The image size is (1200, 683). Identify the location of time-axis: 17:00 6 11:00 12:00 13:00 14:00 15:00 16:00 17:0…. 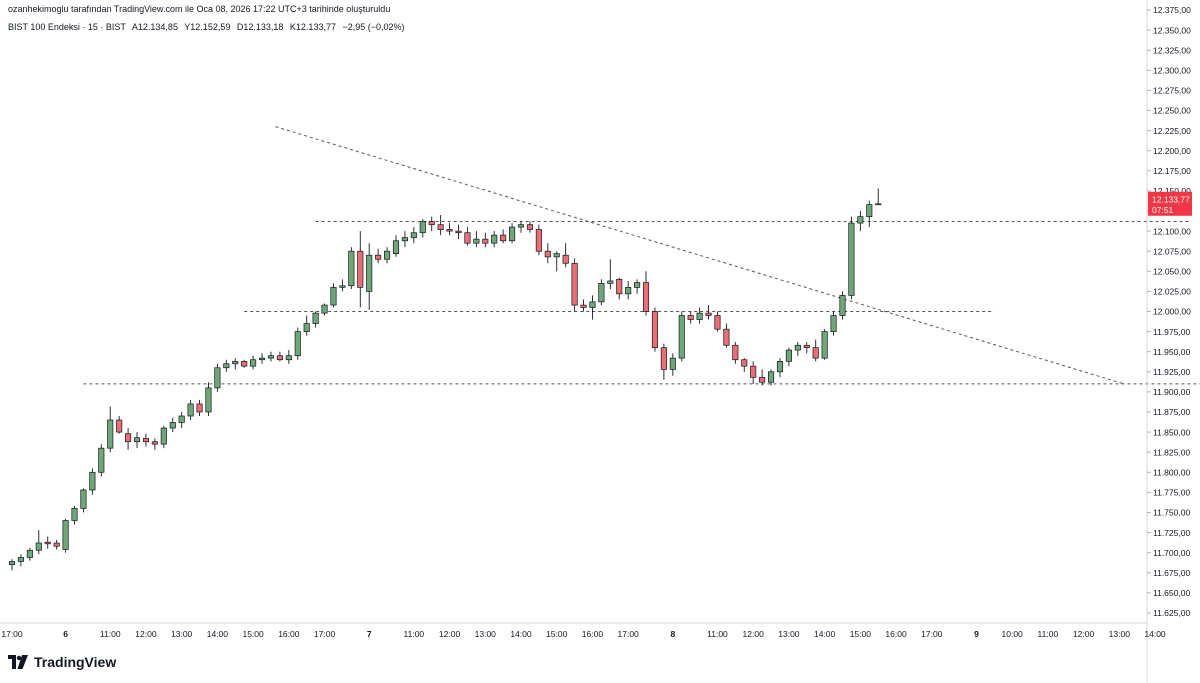
(583, 634).